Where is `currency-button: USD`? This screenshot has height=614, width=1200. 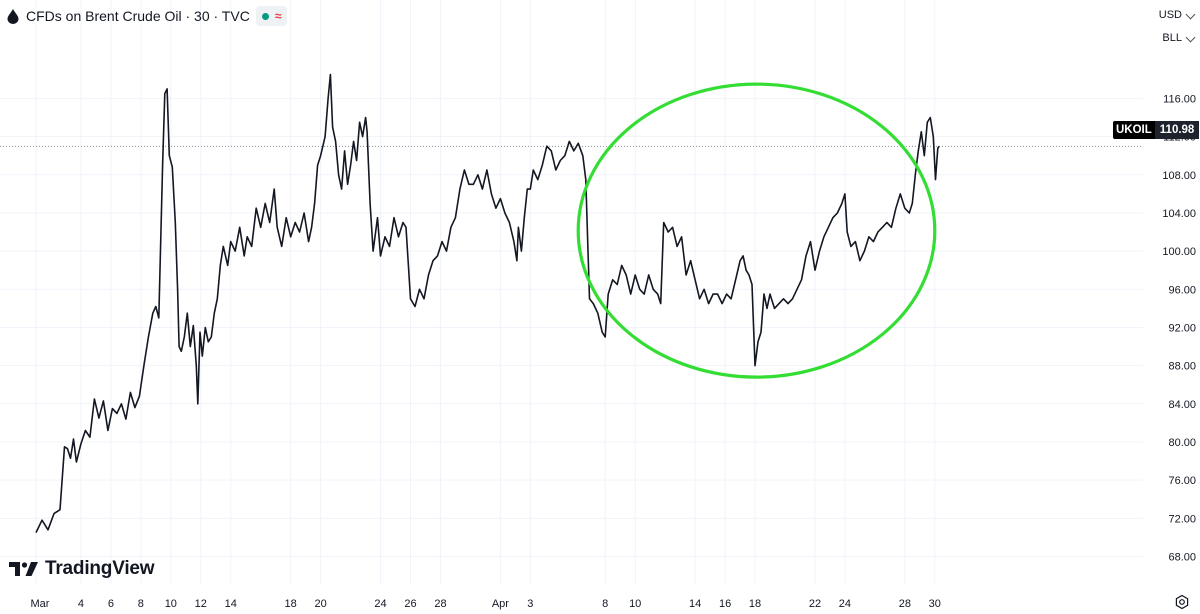 currency-button: USD is located at coordinates (1170, 15).